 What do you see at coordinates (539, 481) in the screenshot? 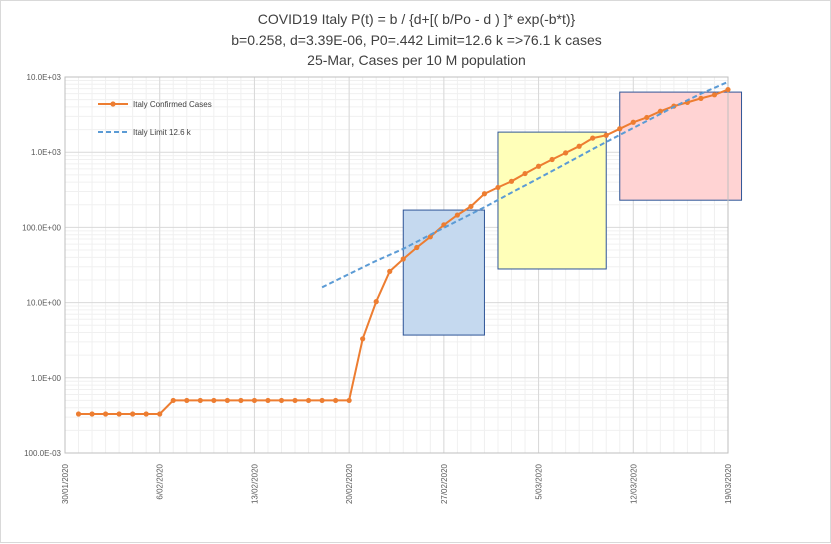
I see `x-tick-label: 5/03/2020` at bounding box center [539, 481].